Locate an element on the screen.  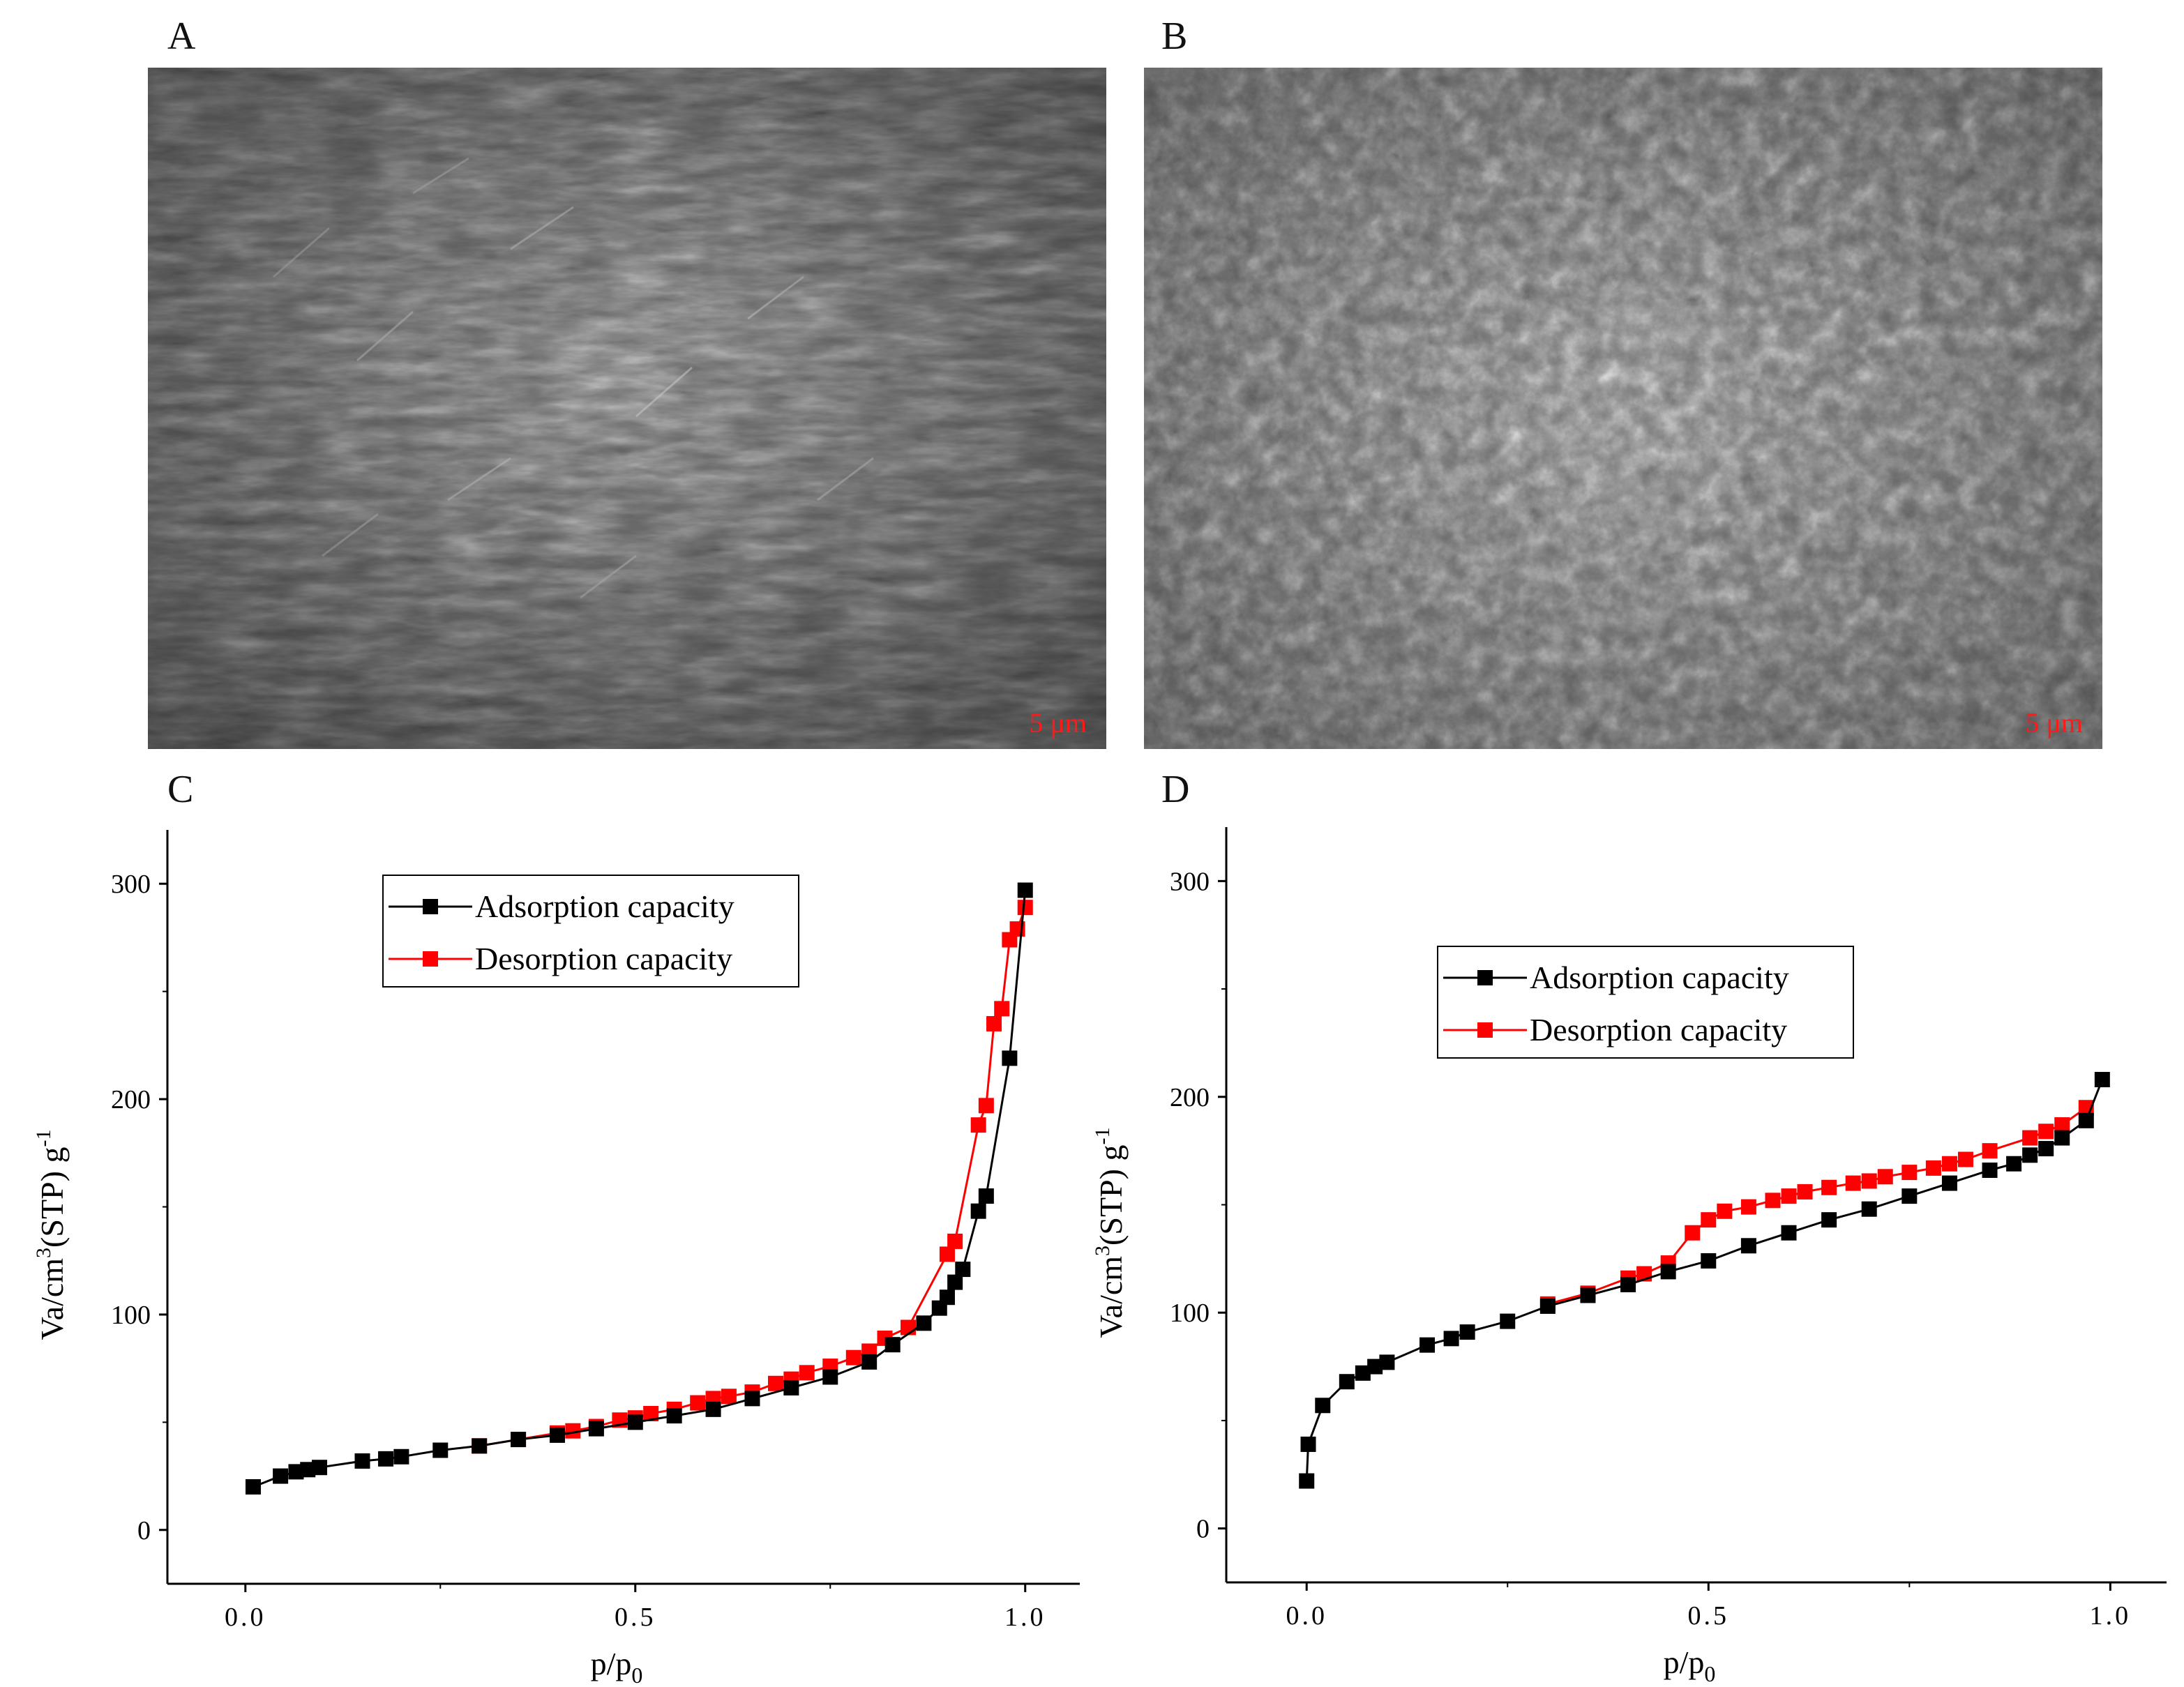
scale-bar-label-b: 5 μm is located at coordinates (2054, 723).